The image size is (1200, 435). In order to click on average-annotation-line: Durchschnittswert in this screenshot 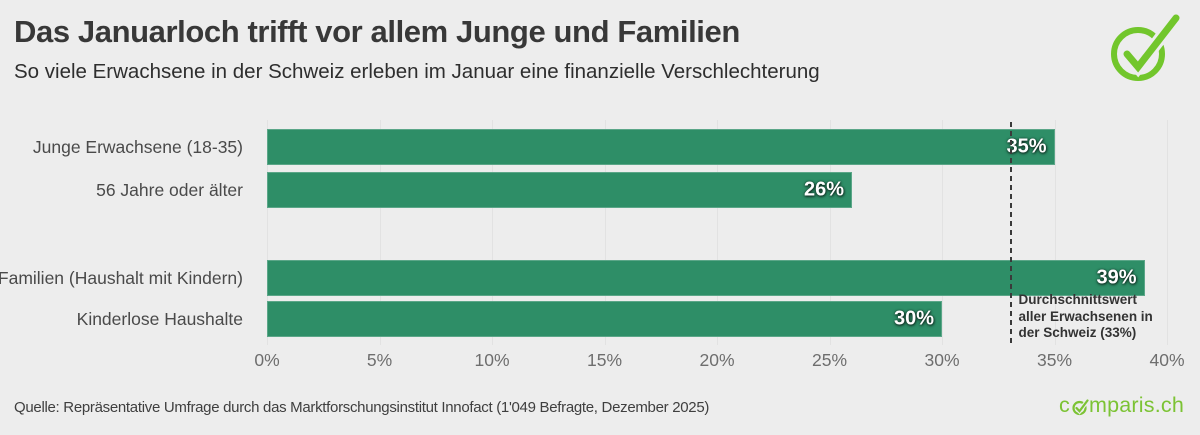, I will do `click(1078, 299)`.